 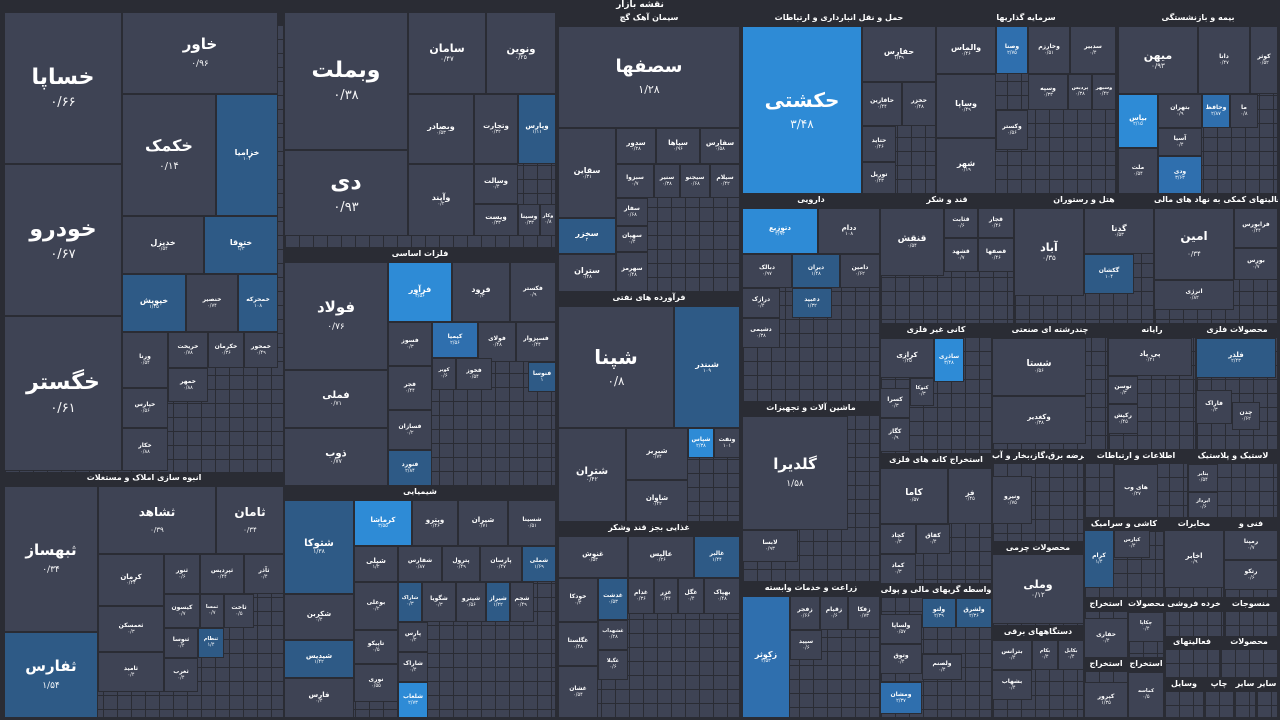 What do you see at coordinates (1256, 228) in the screenshot?
I see `stock-tile: فرابورس ۰/۴۴` at bounding box center [1256, 228].